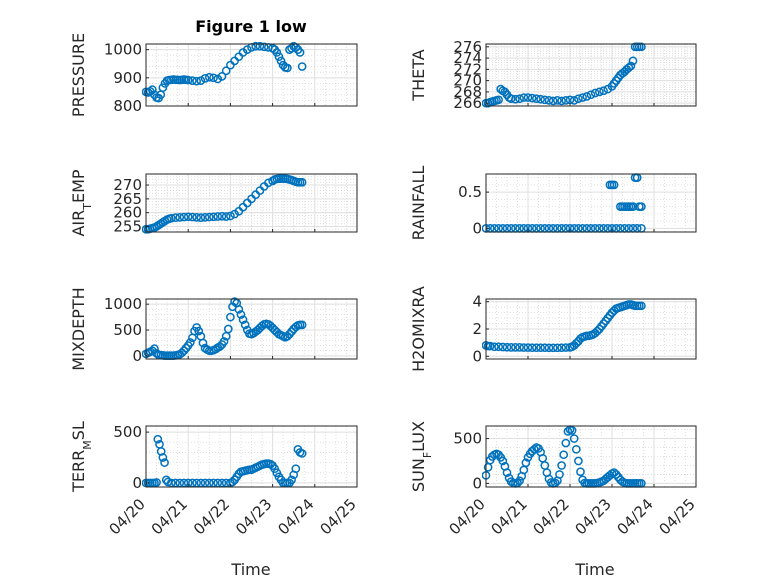 The height and width of the screenshot is (583, 778). I want to click on y-tick-label: 800, so click(127, 106).